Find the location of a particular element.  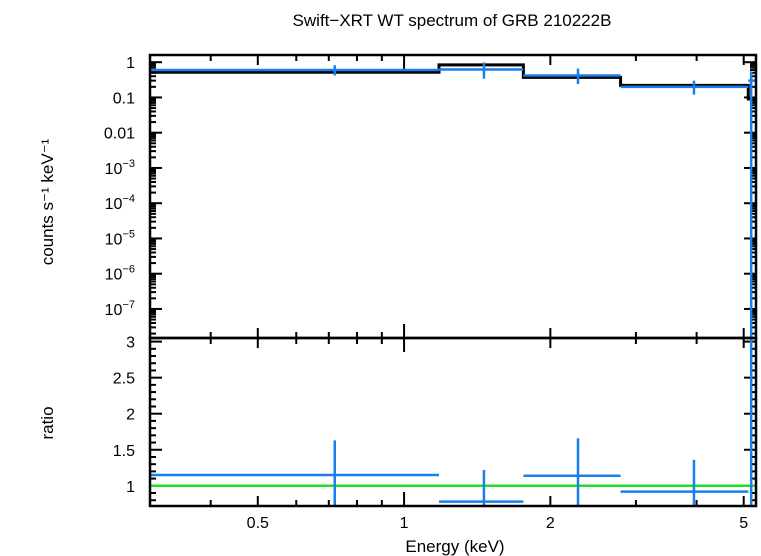

spectrum-y-tick-label: 10⁻⁶ is located at coordinates (120, 274).